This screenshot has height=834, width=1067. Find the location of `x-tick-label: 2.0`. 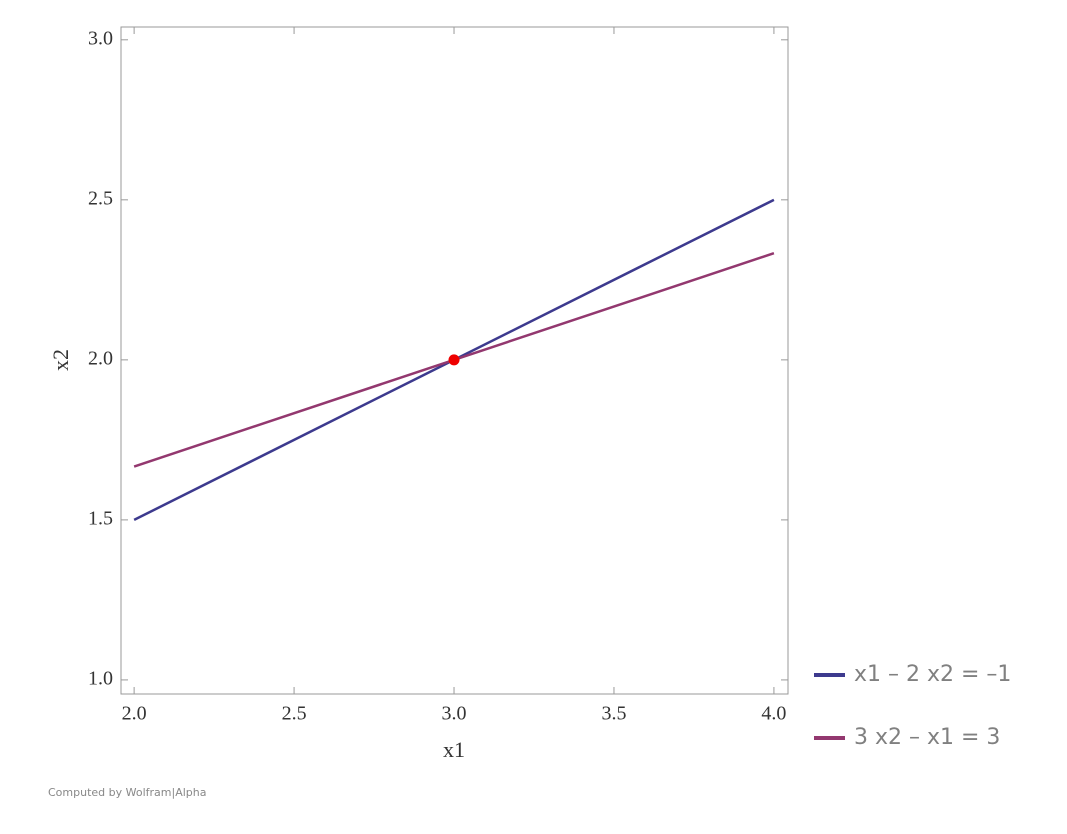

x-tick-label: 2.0 is located at coordinates (134, 714).